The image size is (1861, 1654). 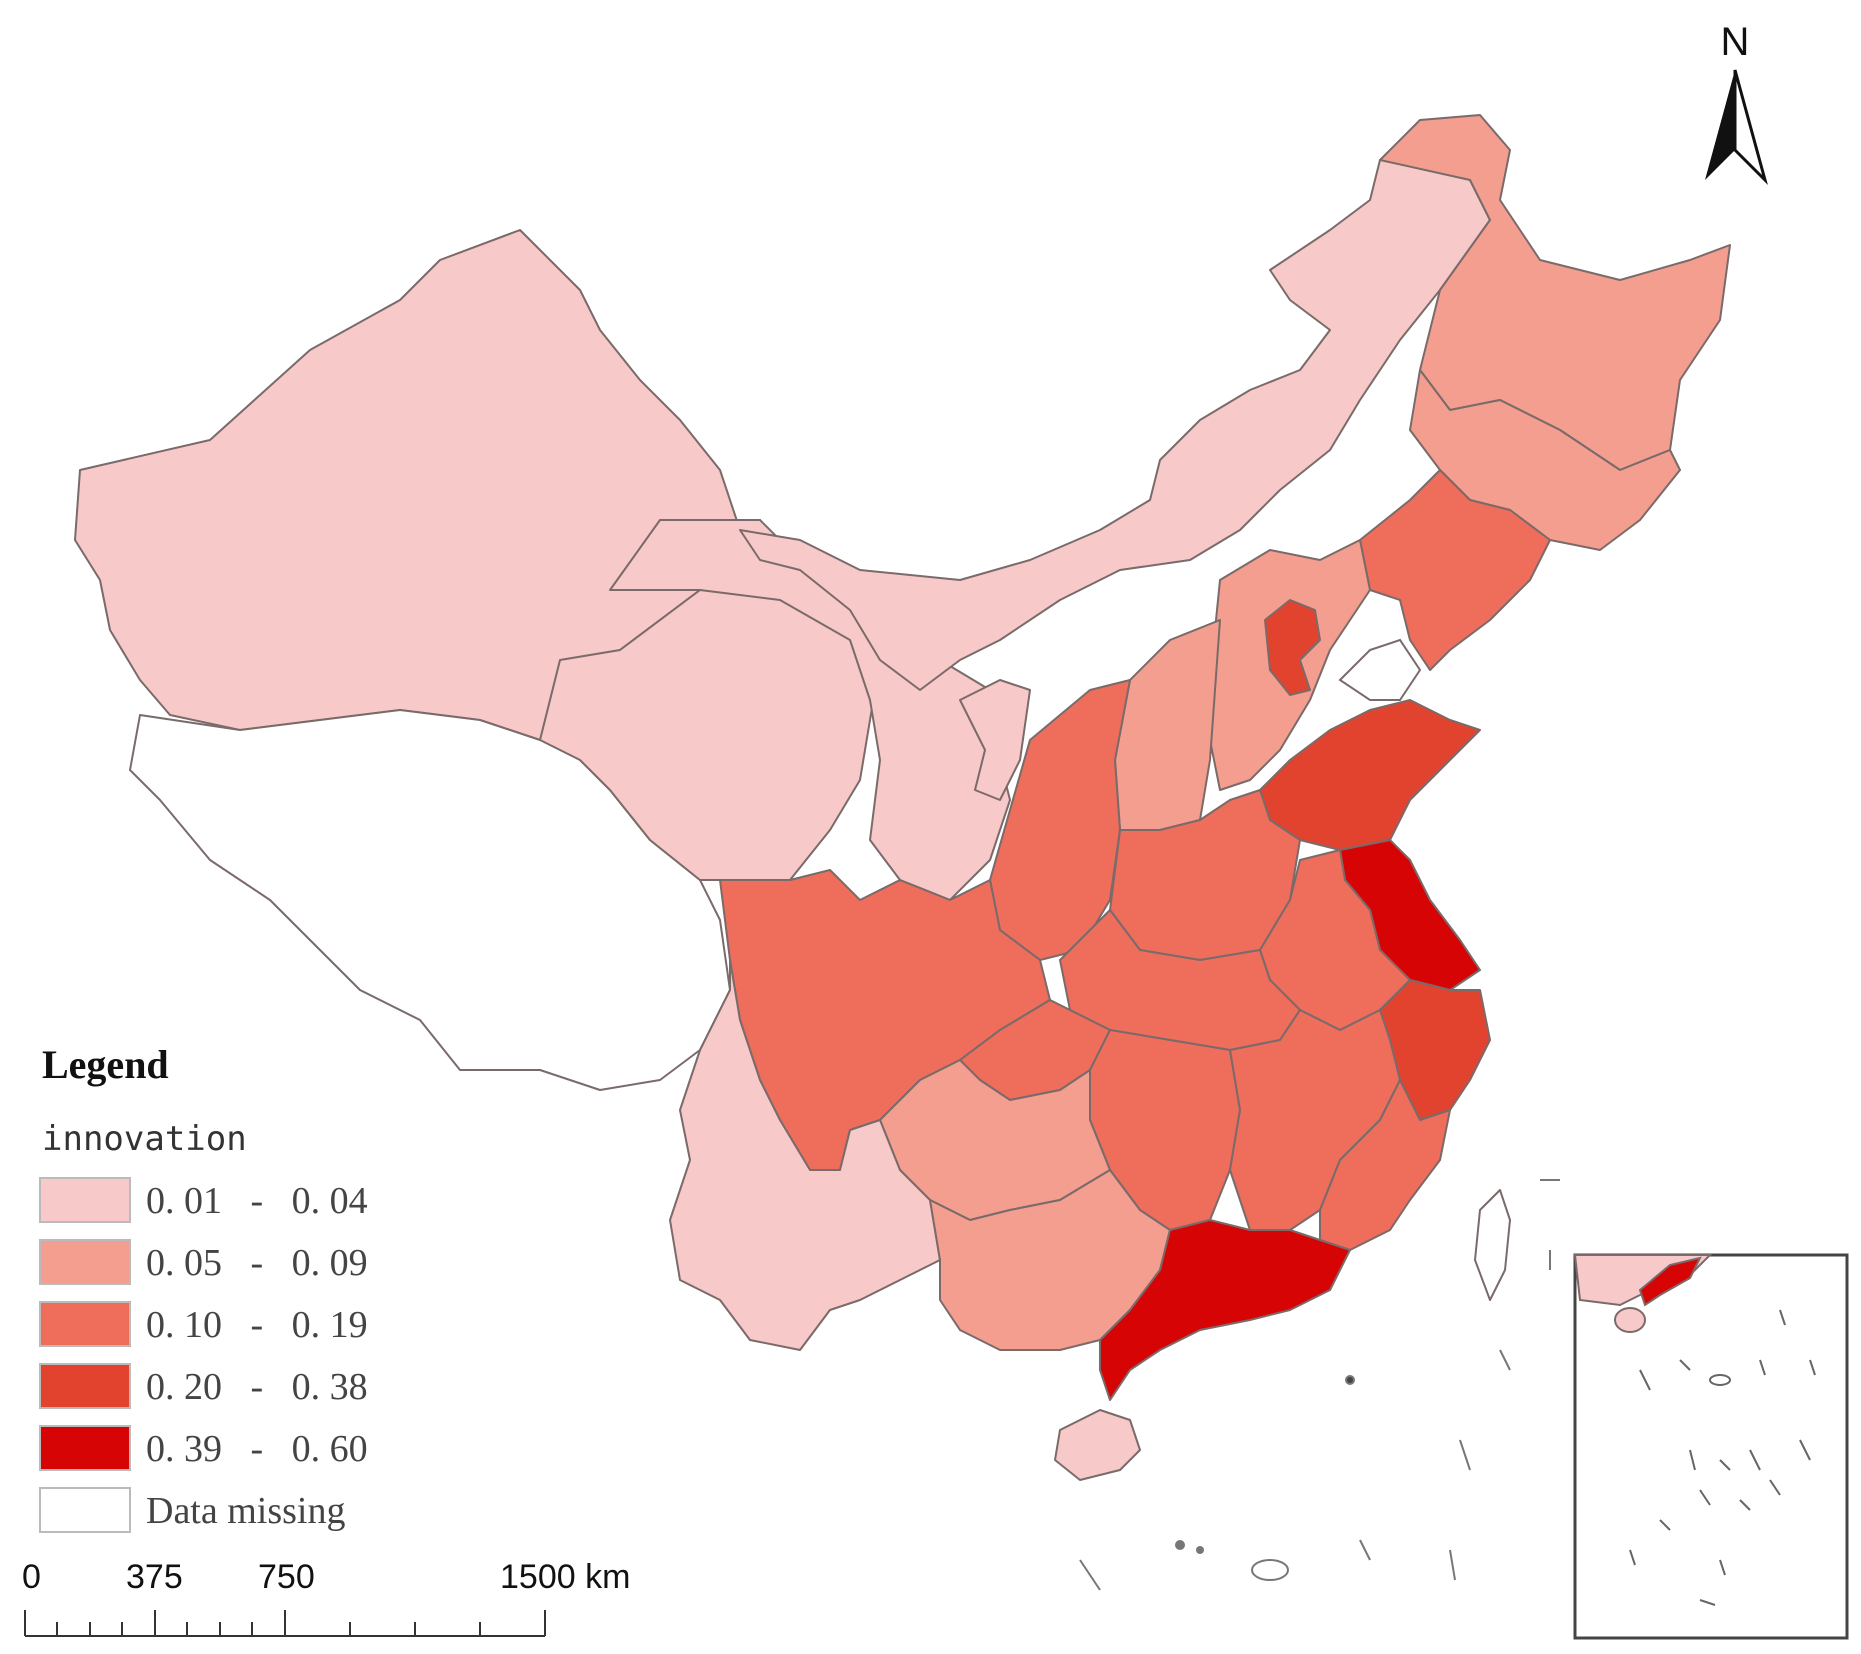 What do you see at coordinates (1492, 1245) in the screenshot?
I see `region-taiwan` at bounding box center [1492, 1245].